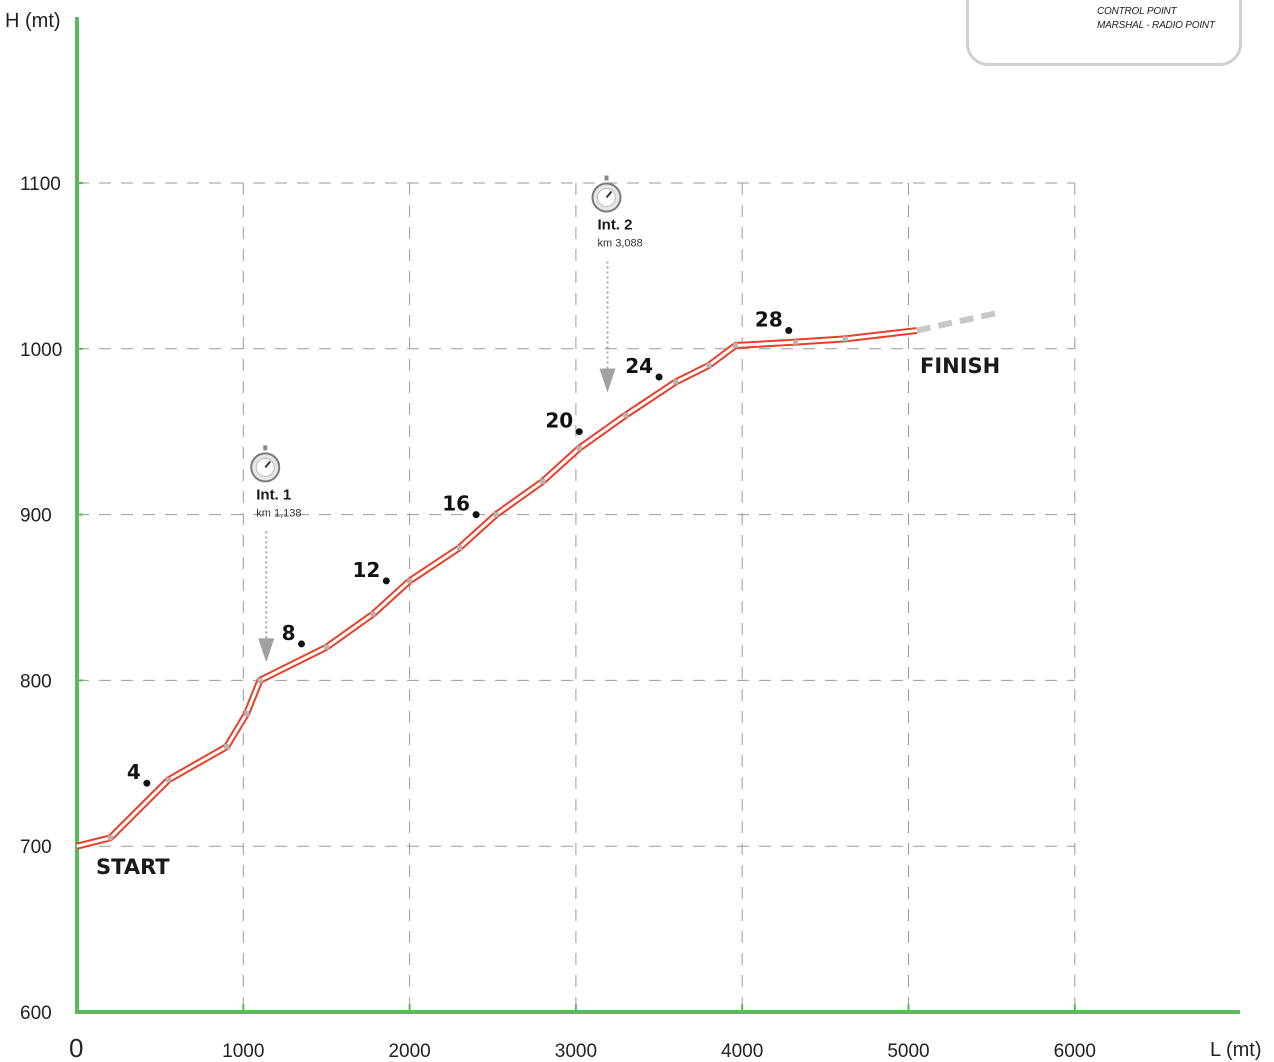 The width and height of the screenshot is (1274, 1062). I want to click on legend-item-marshal-radio-point: MARSHAL - RADIO POINT, so click(1156, 25).